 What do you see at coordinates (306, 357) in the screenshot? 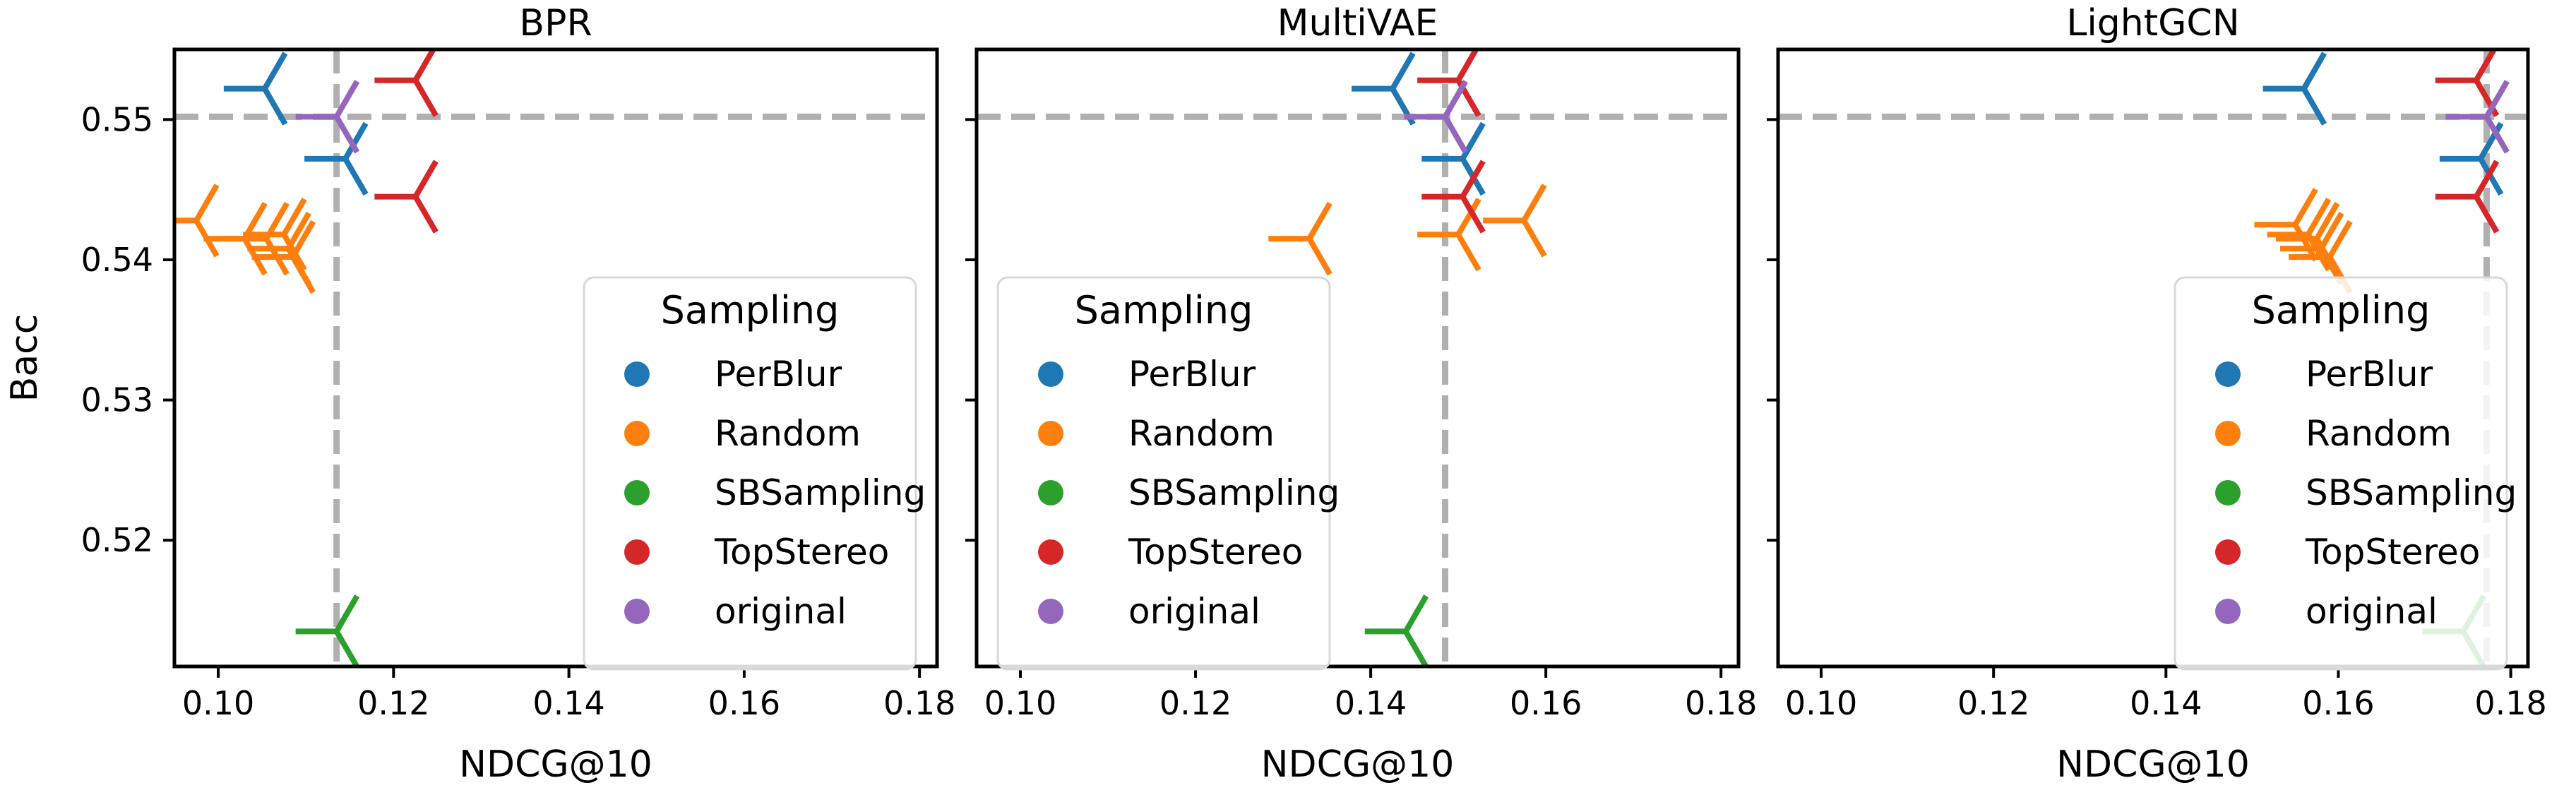
I see `markers` at bounding box center [306, 357].